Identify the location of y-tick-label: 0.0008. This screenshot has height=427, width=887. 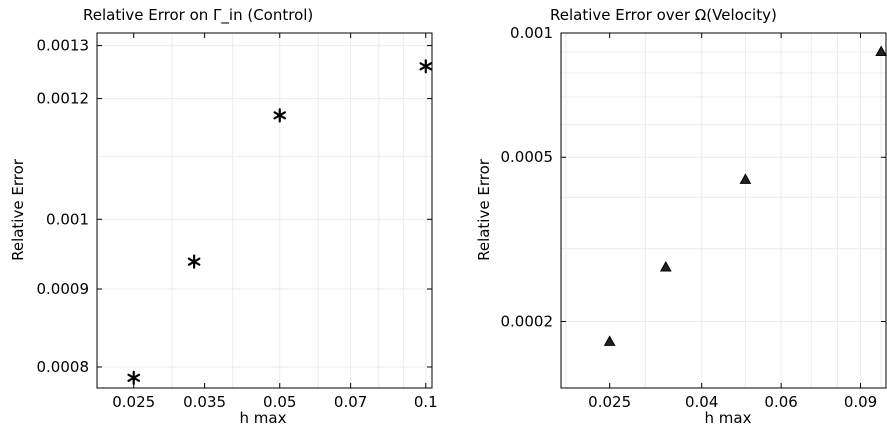
(63, 367).